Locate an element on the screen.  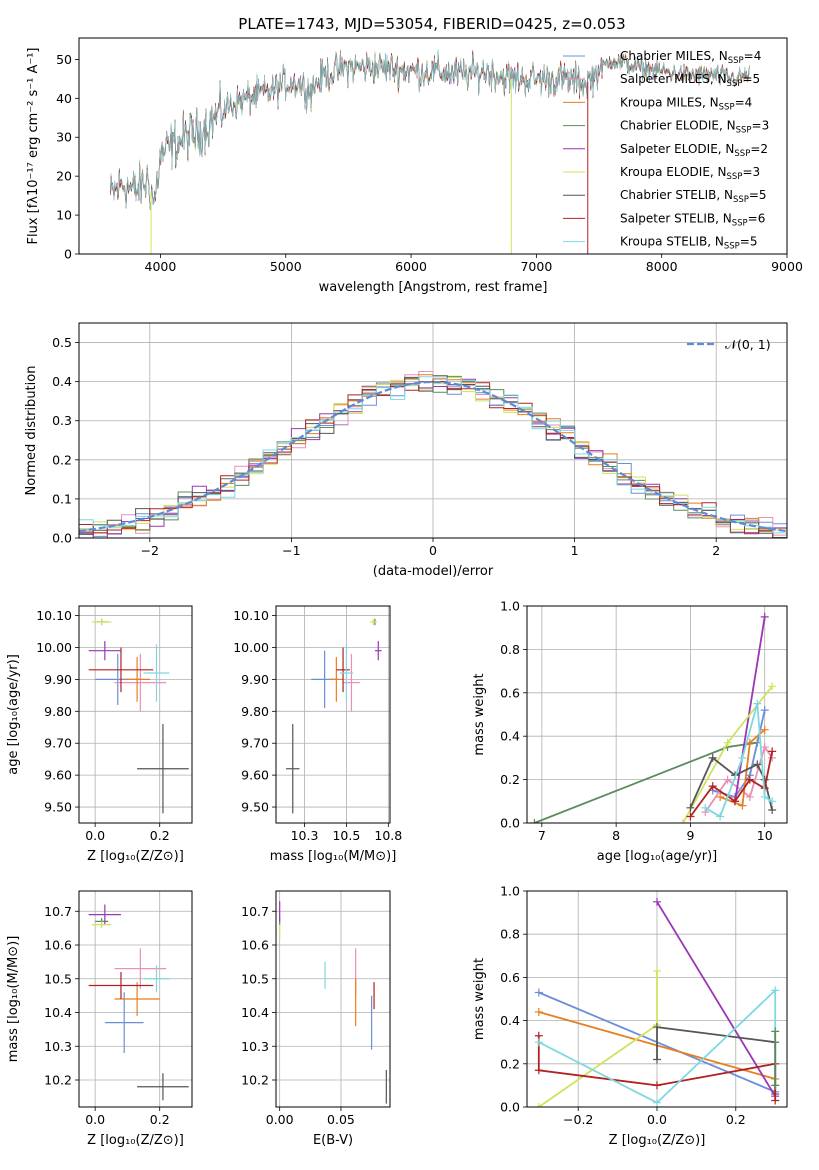
panel-mass_vs_ebv: 0.00 0.05 10.2 10.3 10.4 10.5 10.6 10.7 E(B-V) is located at coordinates (316, 1019).